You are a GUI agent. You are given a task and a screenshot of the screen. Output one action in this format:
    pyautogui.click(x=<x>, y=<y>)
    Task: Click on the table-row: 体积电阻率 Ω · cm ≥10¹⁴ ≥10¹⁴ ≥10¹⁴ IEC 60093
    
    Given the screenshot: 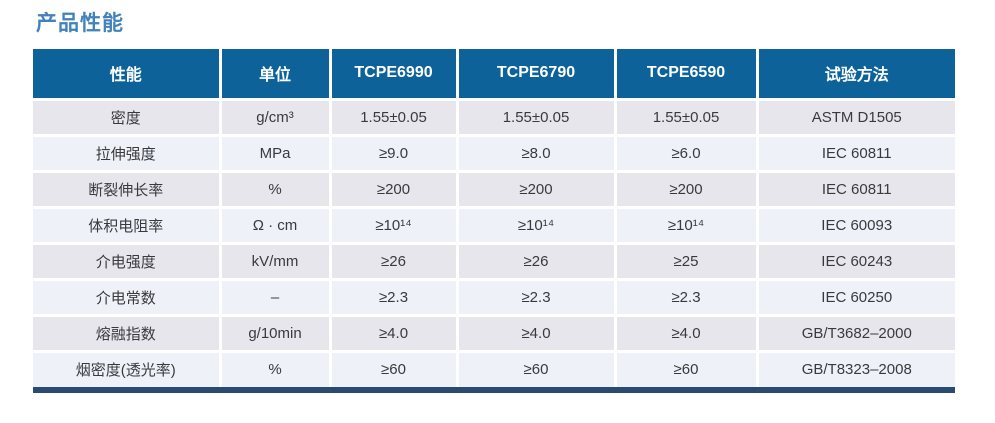 What is the action you would take?
    pyautogui.click(x=494, y=226)
    